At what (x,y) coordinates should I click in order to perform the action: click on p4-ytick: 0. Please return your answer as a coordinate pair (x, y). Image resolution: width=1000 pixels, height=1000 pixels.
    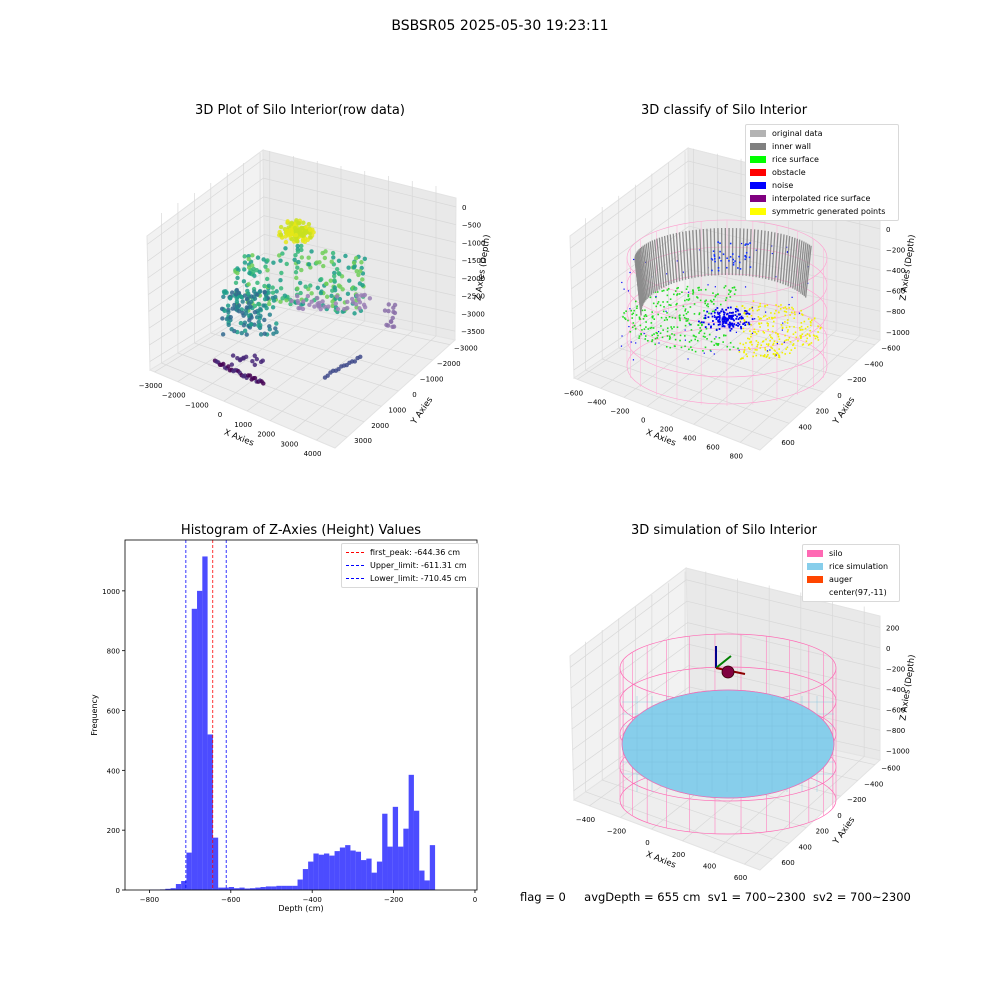
    Looking at the image, I should click on (839, 816).